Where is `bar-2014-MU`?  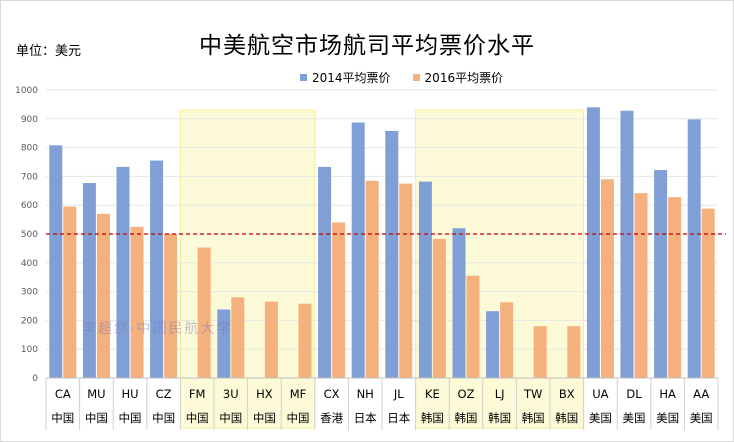 bar-2014-MU is located at coordinates (89, 280).